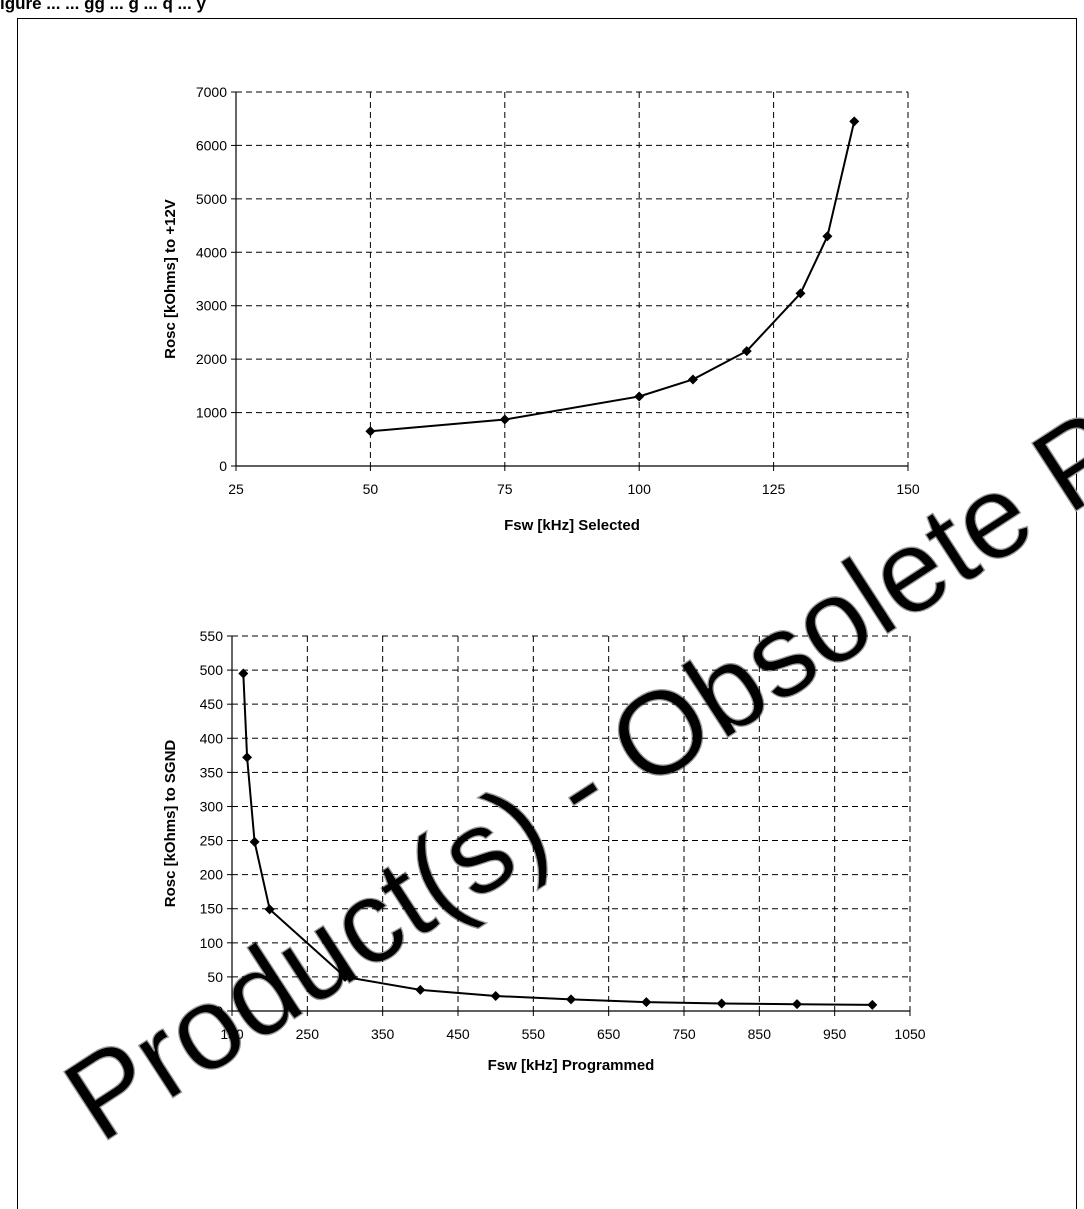 This screenshot has height=1209, width=1084. What do you see at coordinates (215, 977) in the screenshot?
I see `y-tick-label: 50` at bounding box center [215, 977].